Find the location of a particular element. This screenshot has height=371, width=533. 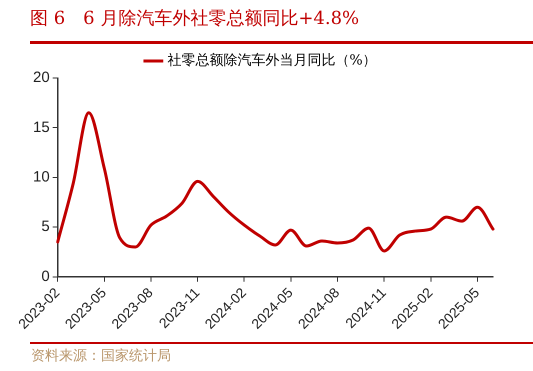

y-tick-label: 5 is located at coordinates (45, 227).